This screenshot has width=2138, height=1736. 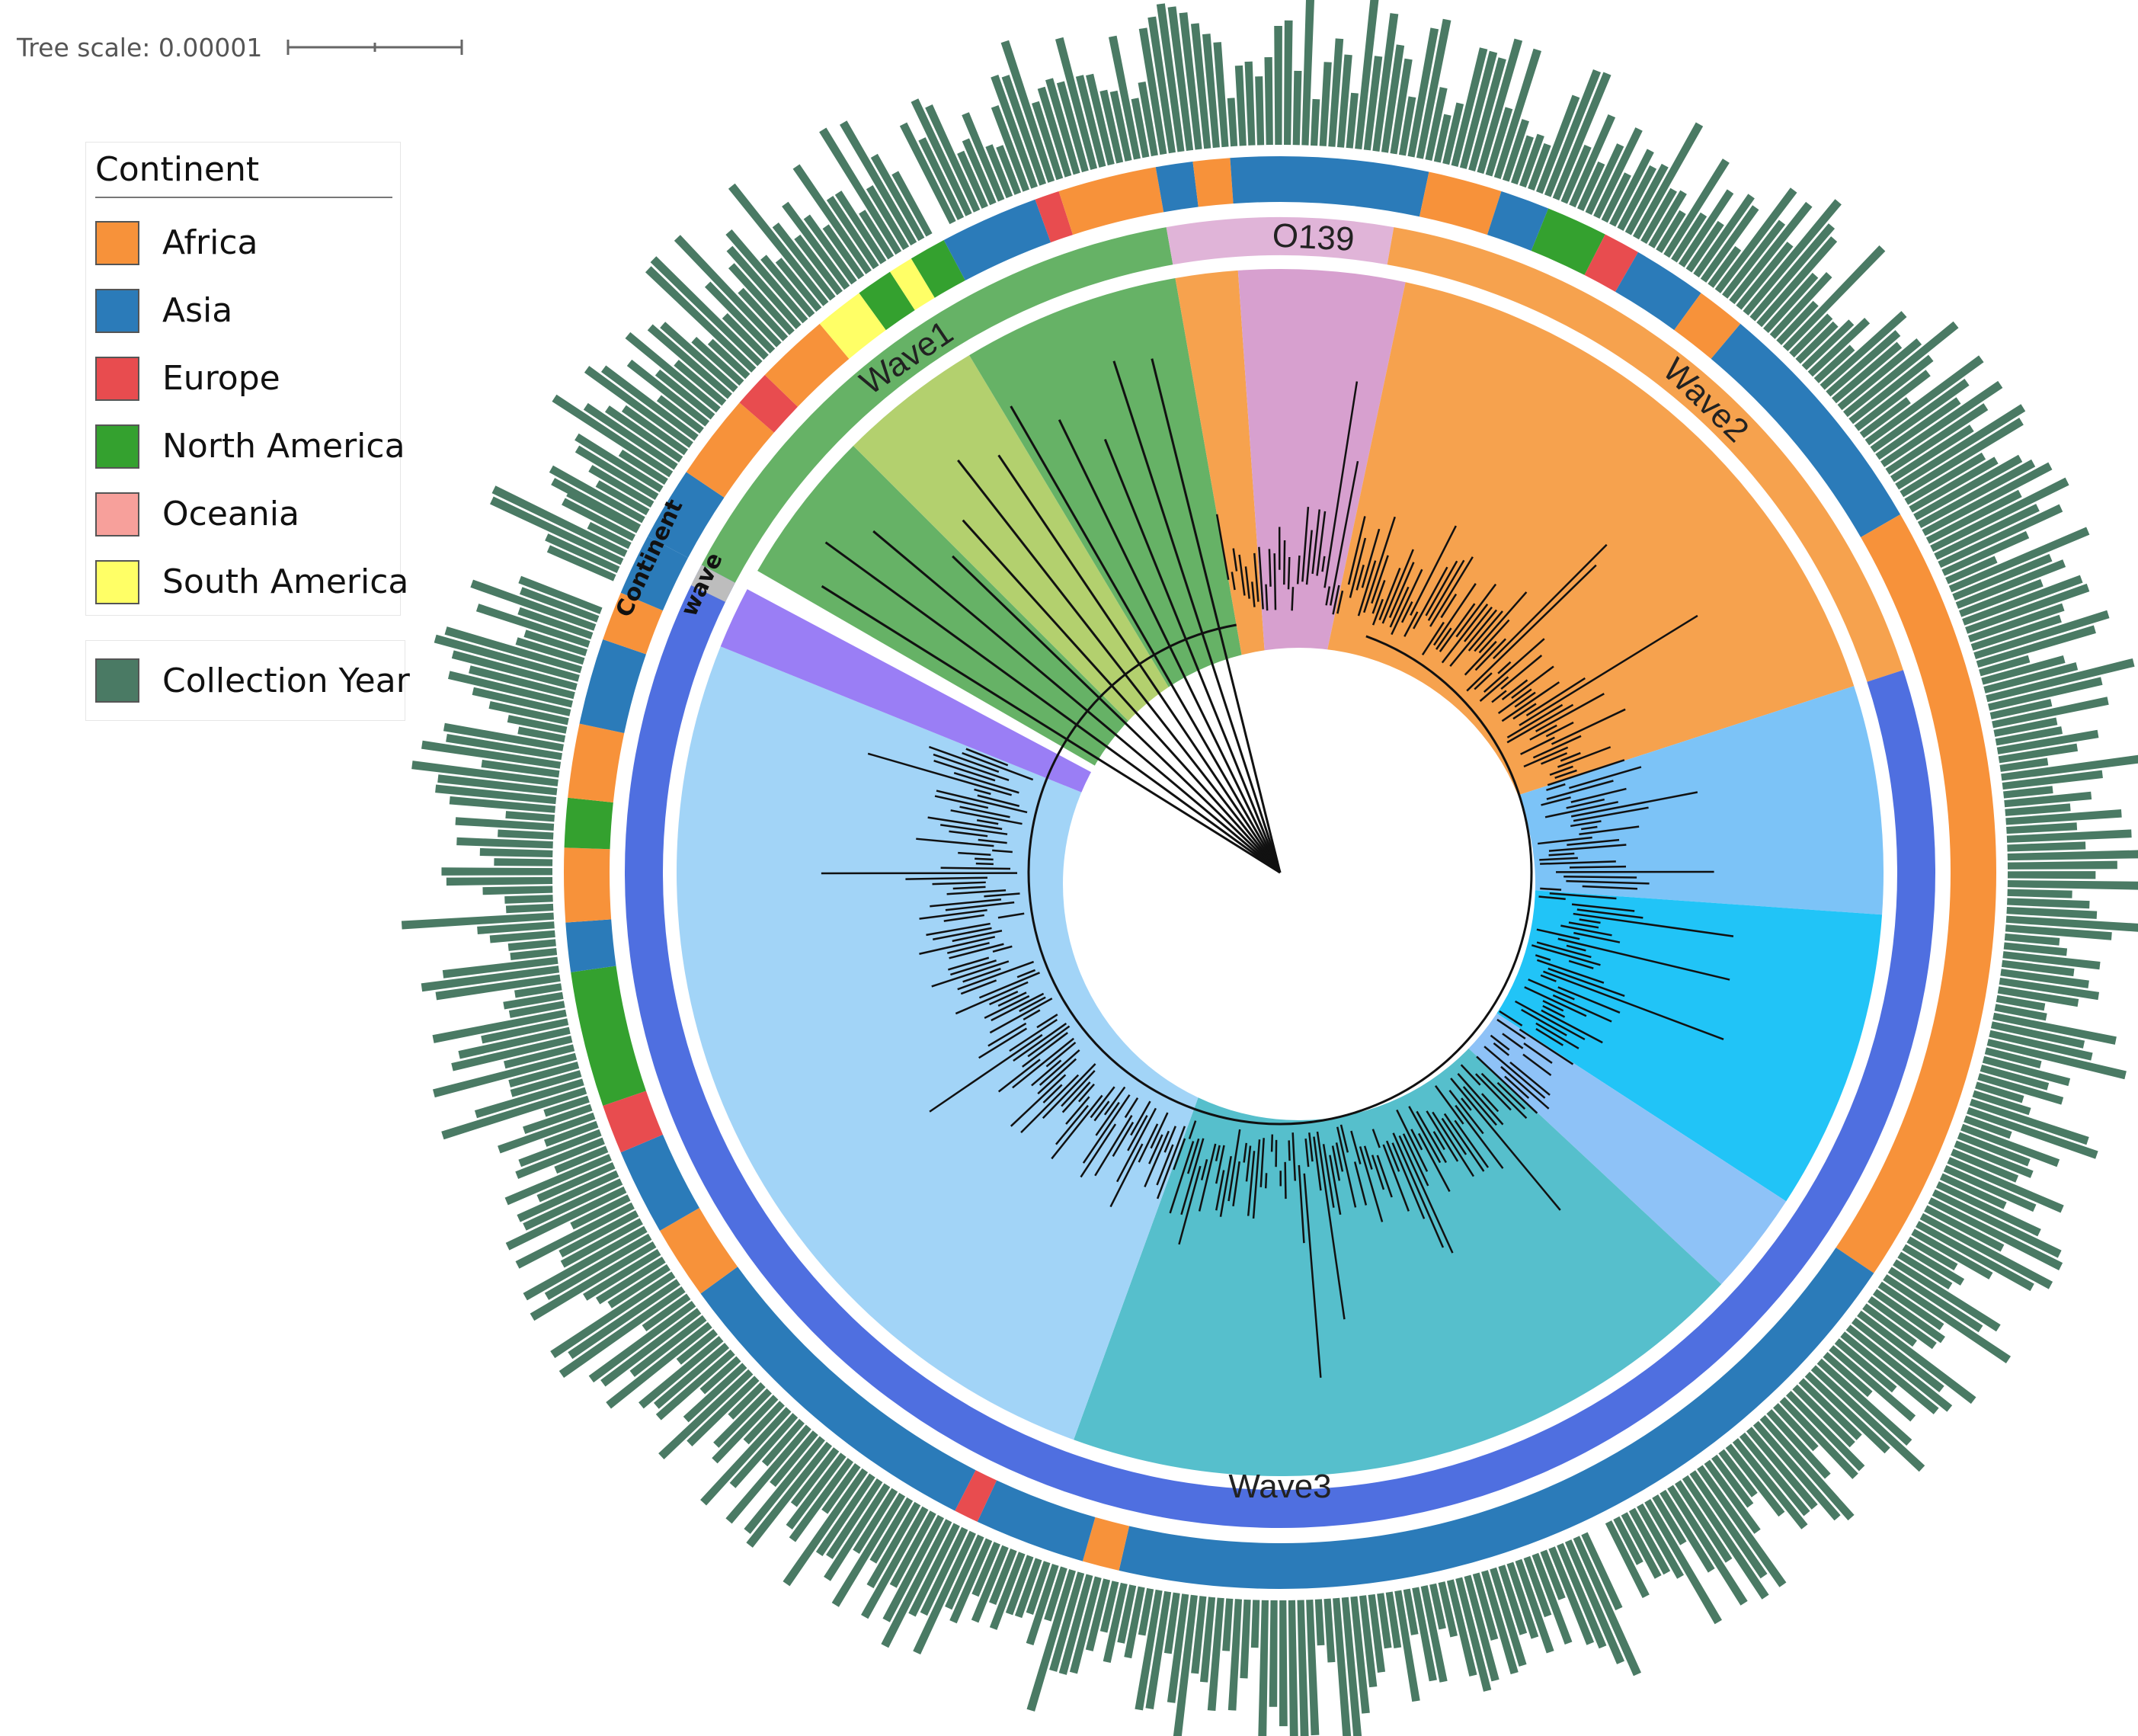 I want to click on legend-item-asia: Asia, so click(x=243, y=310).